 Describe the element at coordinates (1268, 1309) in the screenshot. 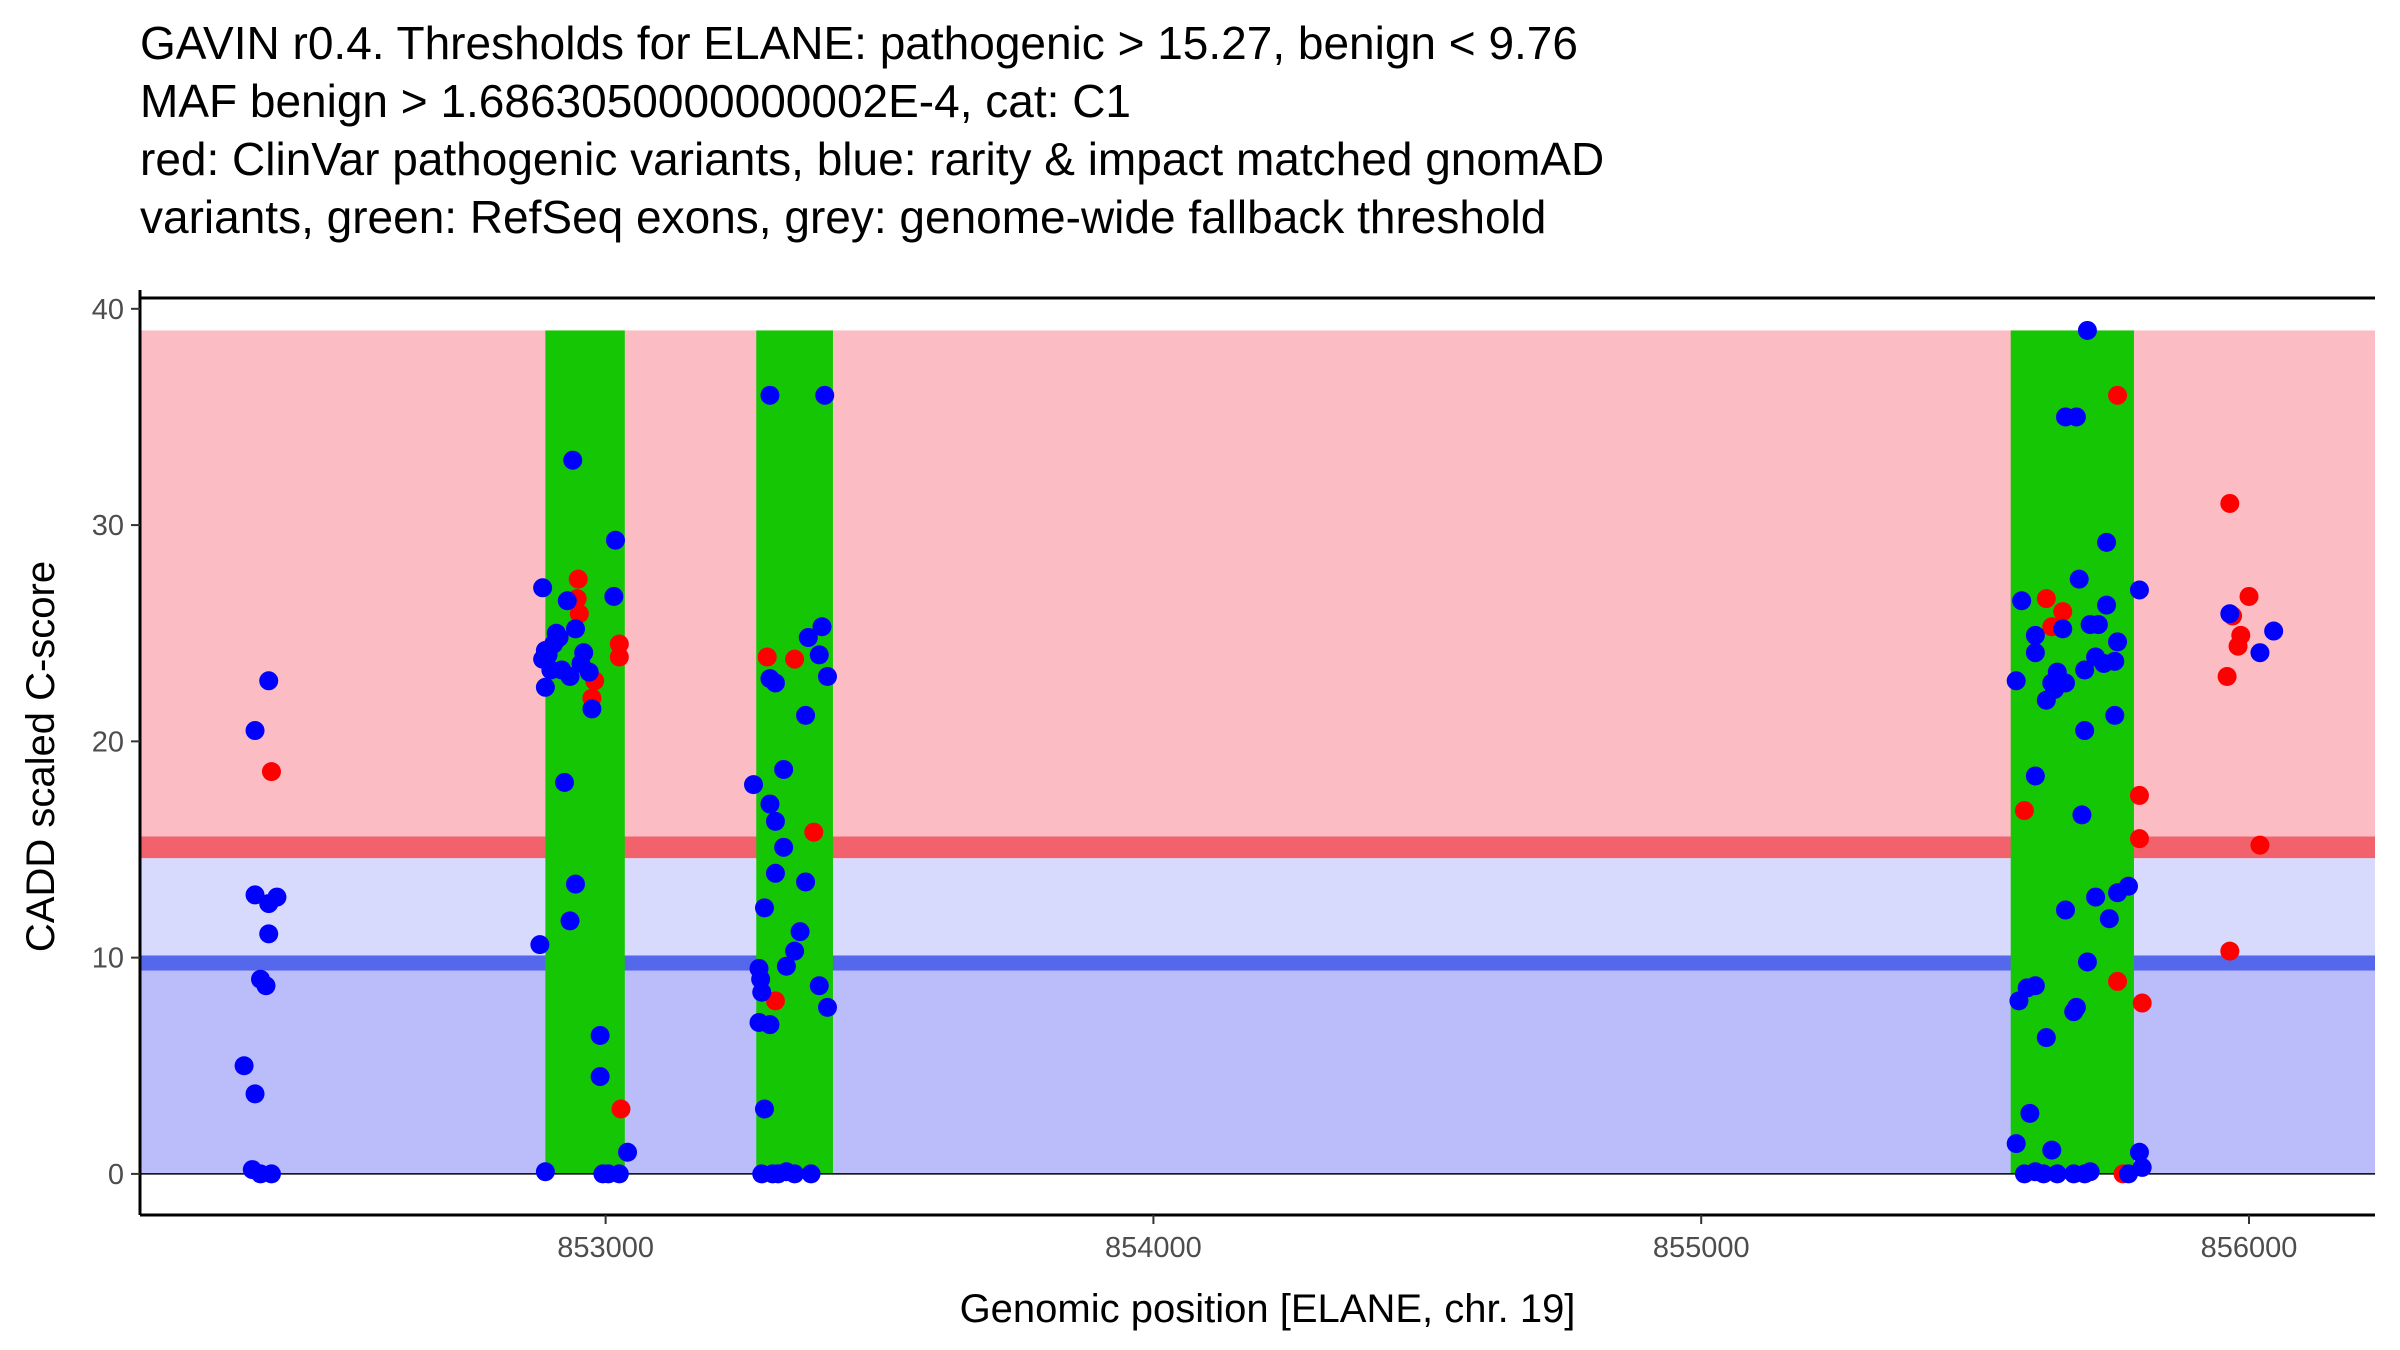

I see `x-axis-title: Genomic position [ELANE, chr. 19]` at that location.